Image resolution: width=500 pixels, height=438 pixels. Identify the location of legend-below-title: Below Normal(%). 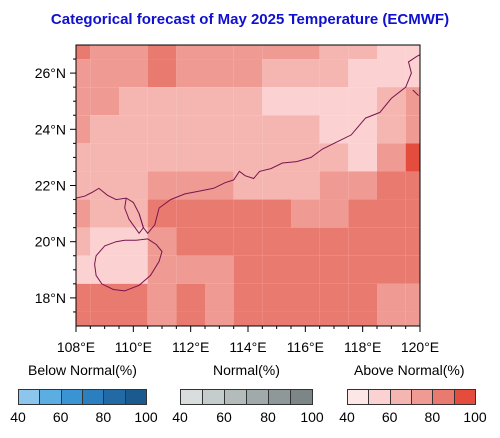
(82, 370).